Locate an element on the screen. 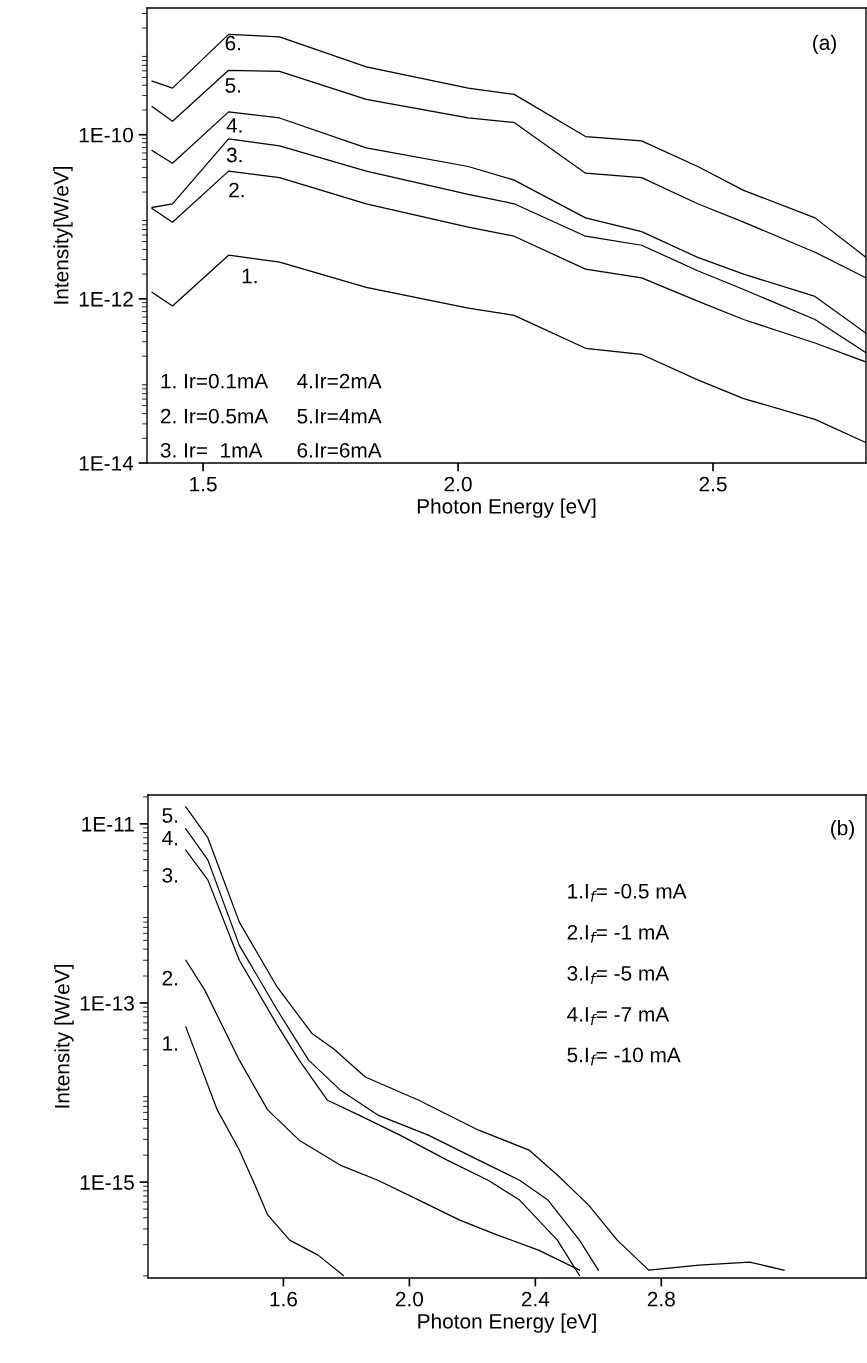 The height and width of the screenshot is (1363, 867). annotation: 3.I$_{f}$= -5 mA is located at coordinates (618, 974).